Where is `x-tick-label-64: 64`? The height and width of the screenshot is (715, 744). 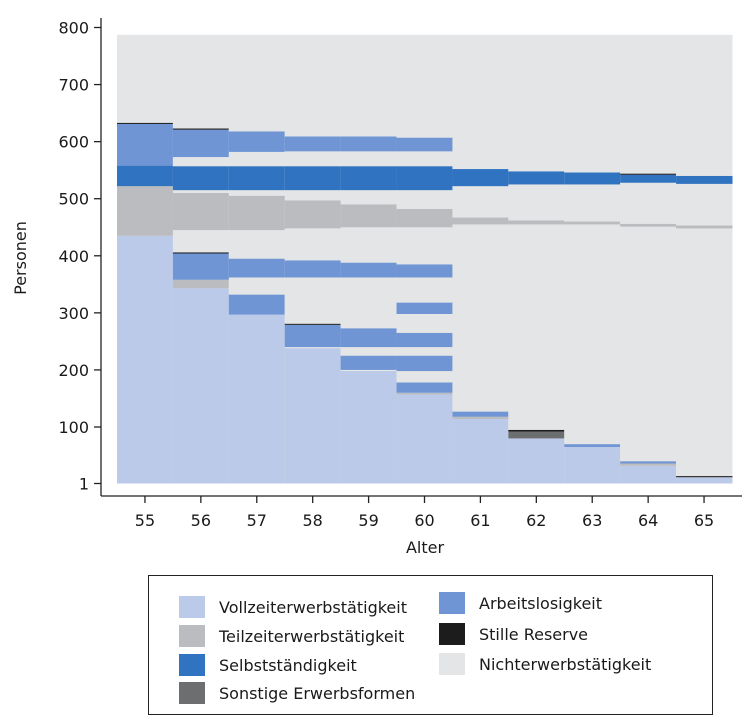
x-tick-label-64: 64 is located at coordinates (648, 520).